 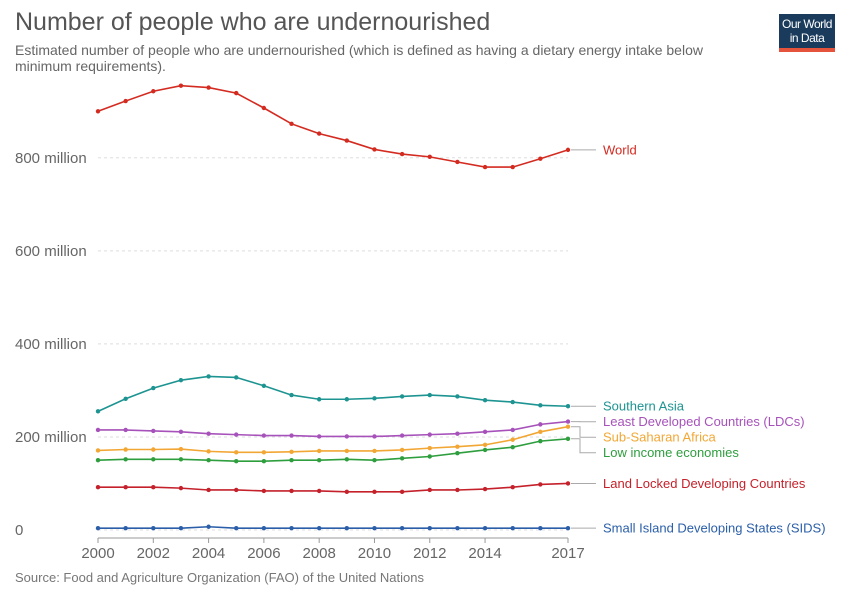 What do you see at coordinates (644, 406) in the screenshot?
I see `series-label: Southern Asia` at bounding box center [644, 406].